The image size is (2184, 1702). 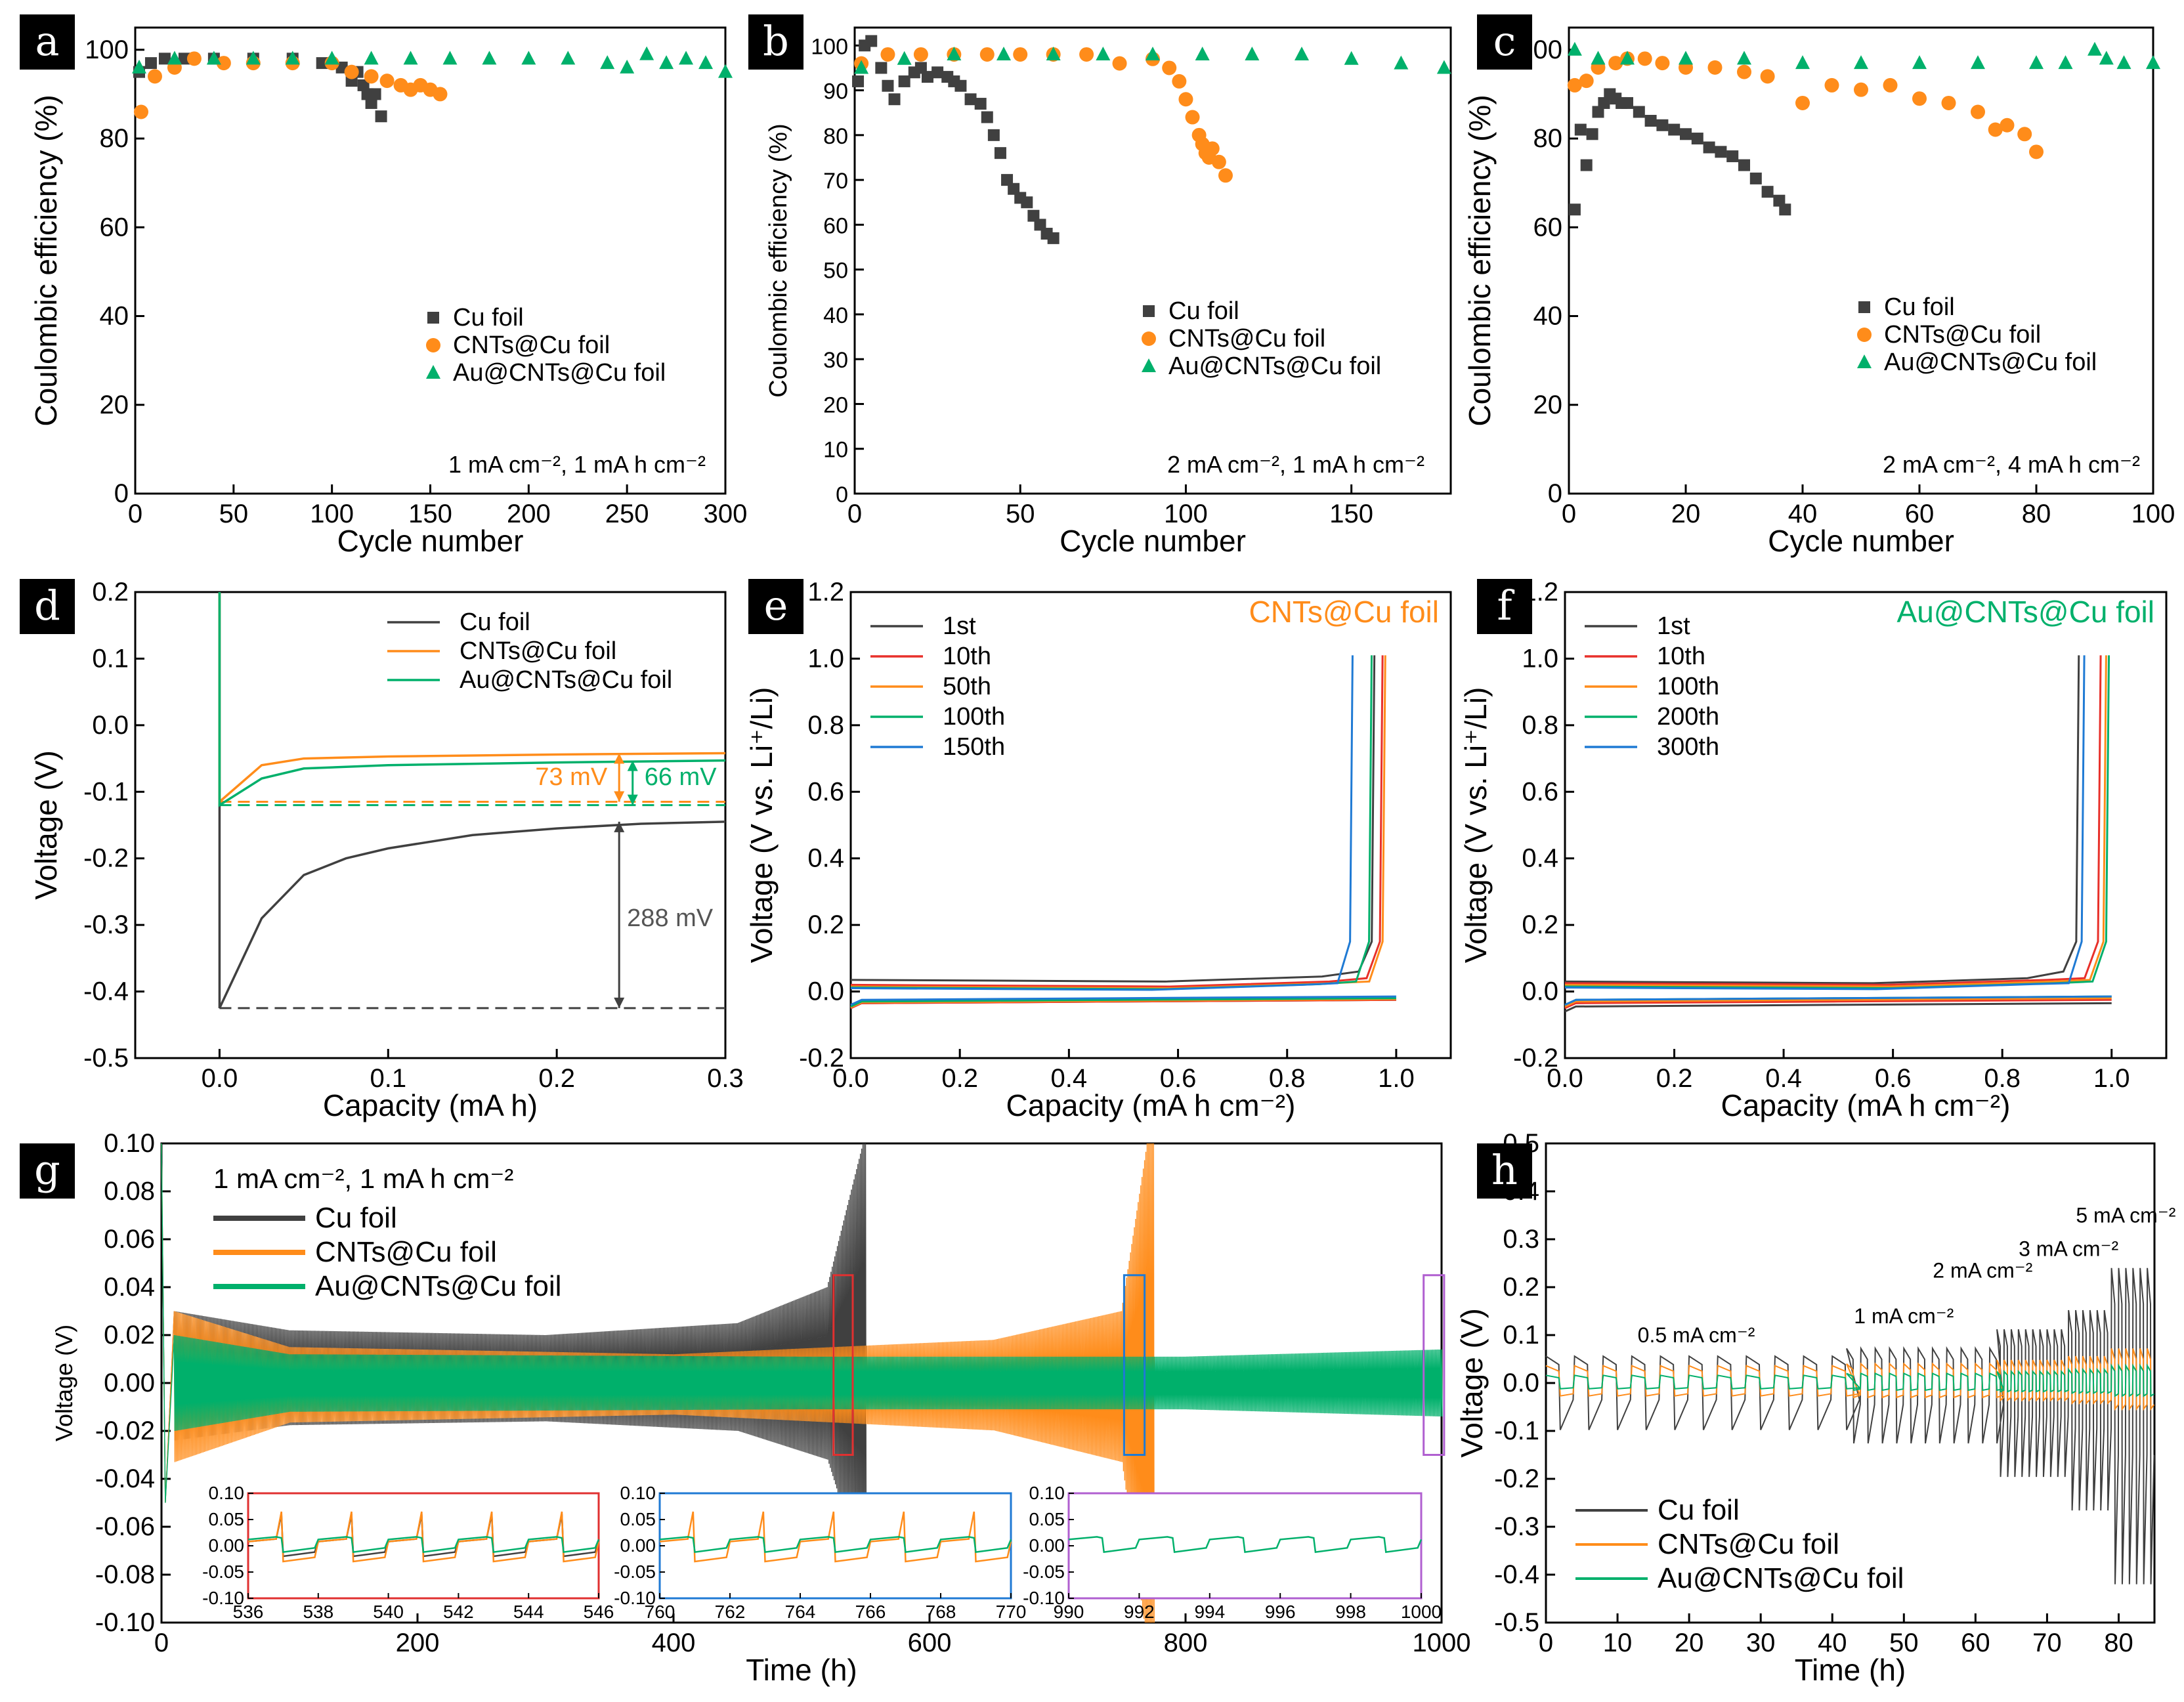 I want to click on panel-letter-box, so click(x=1504, y=1171).